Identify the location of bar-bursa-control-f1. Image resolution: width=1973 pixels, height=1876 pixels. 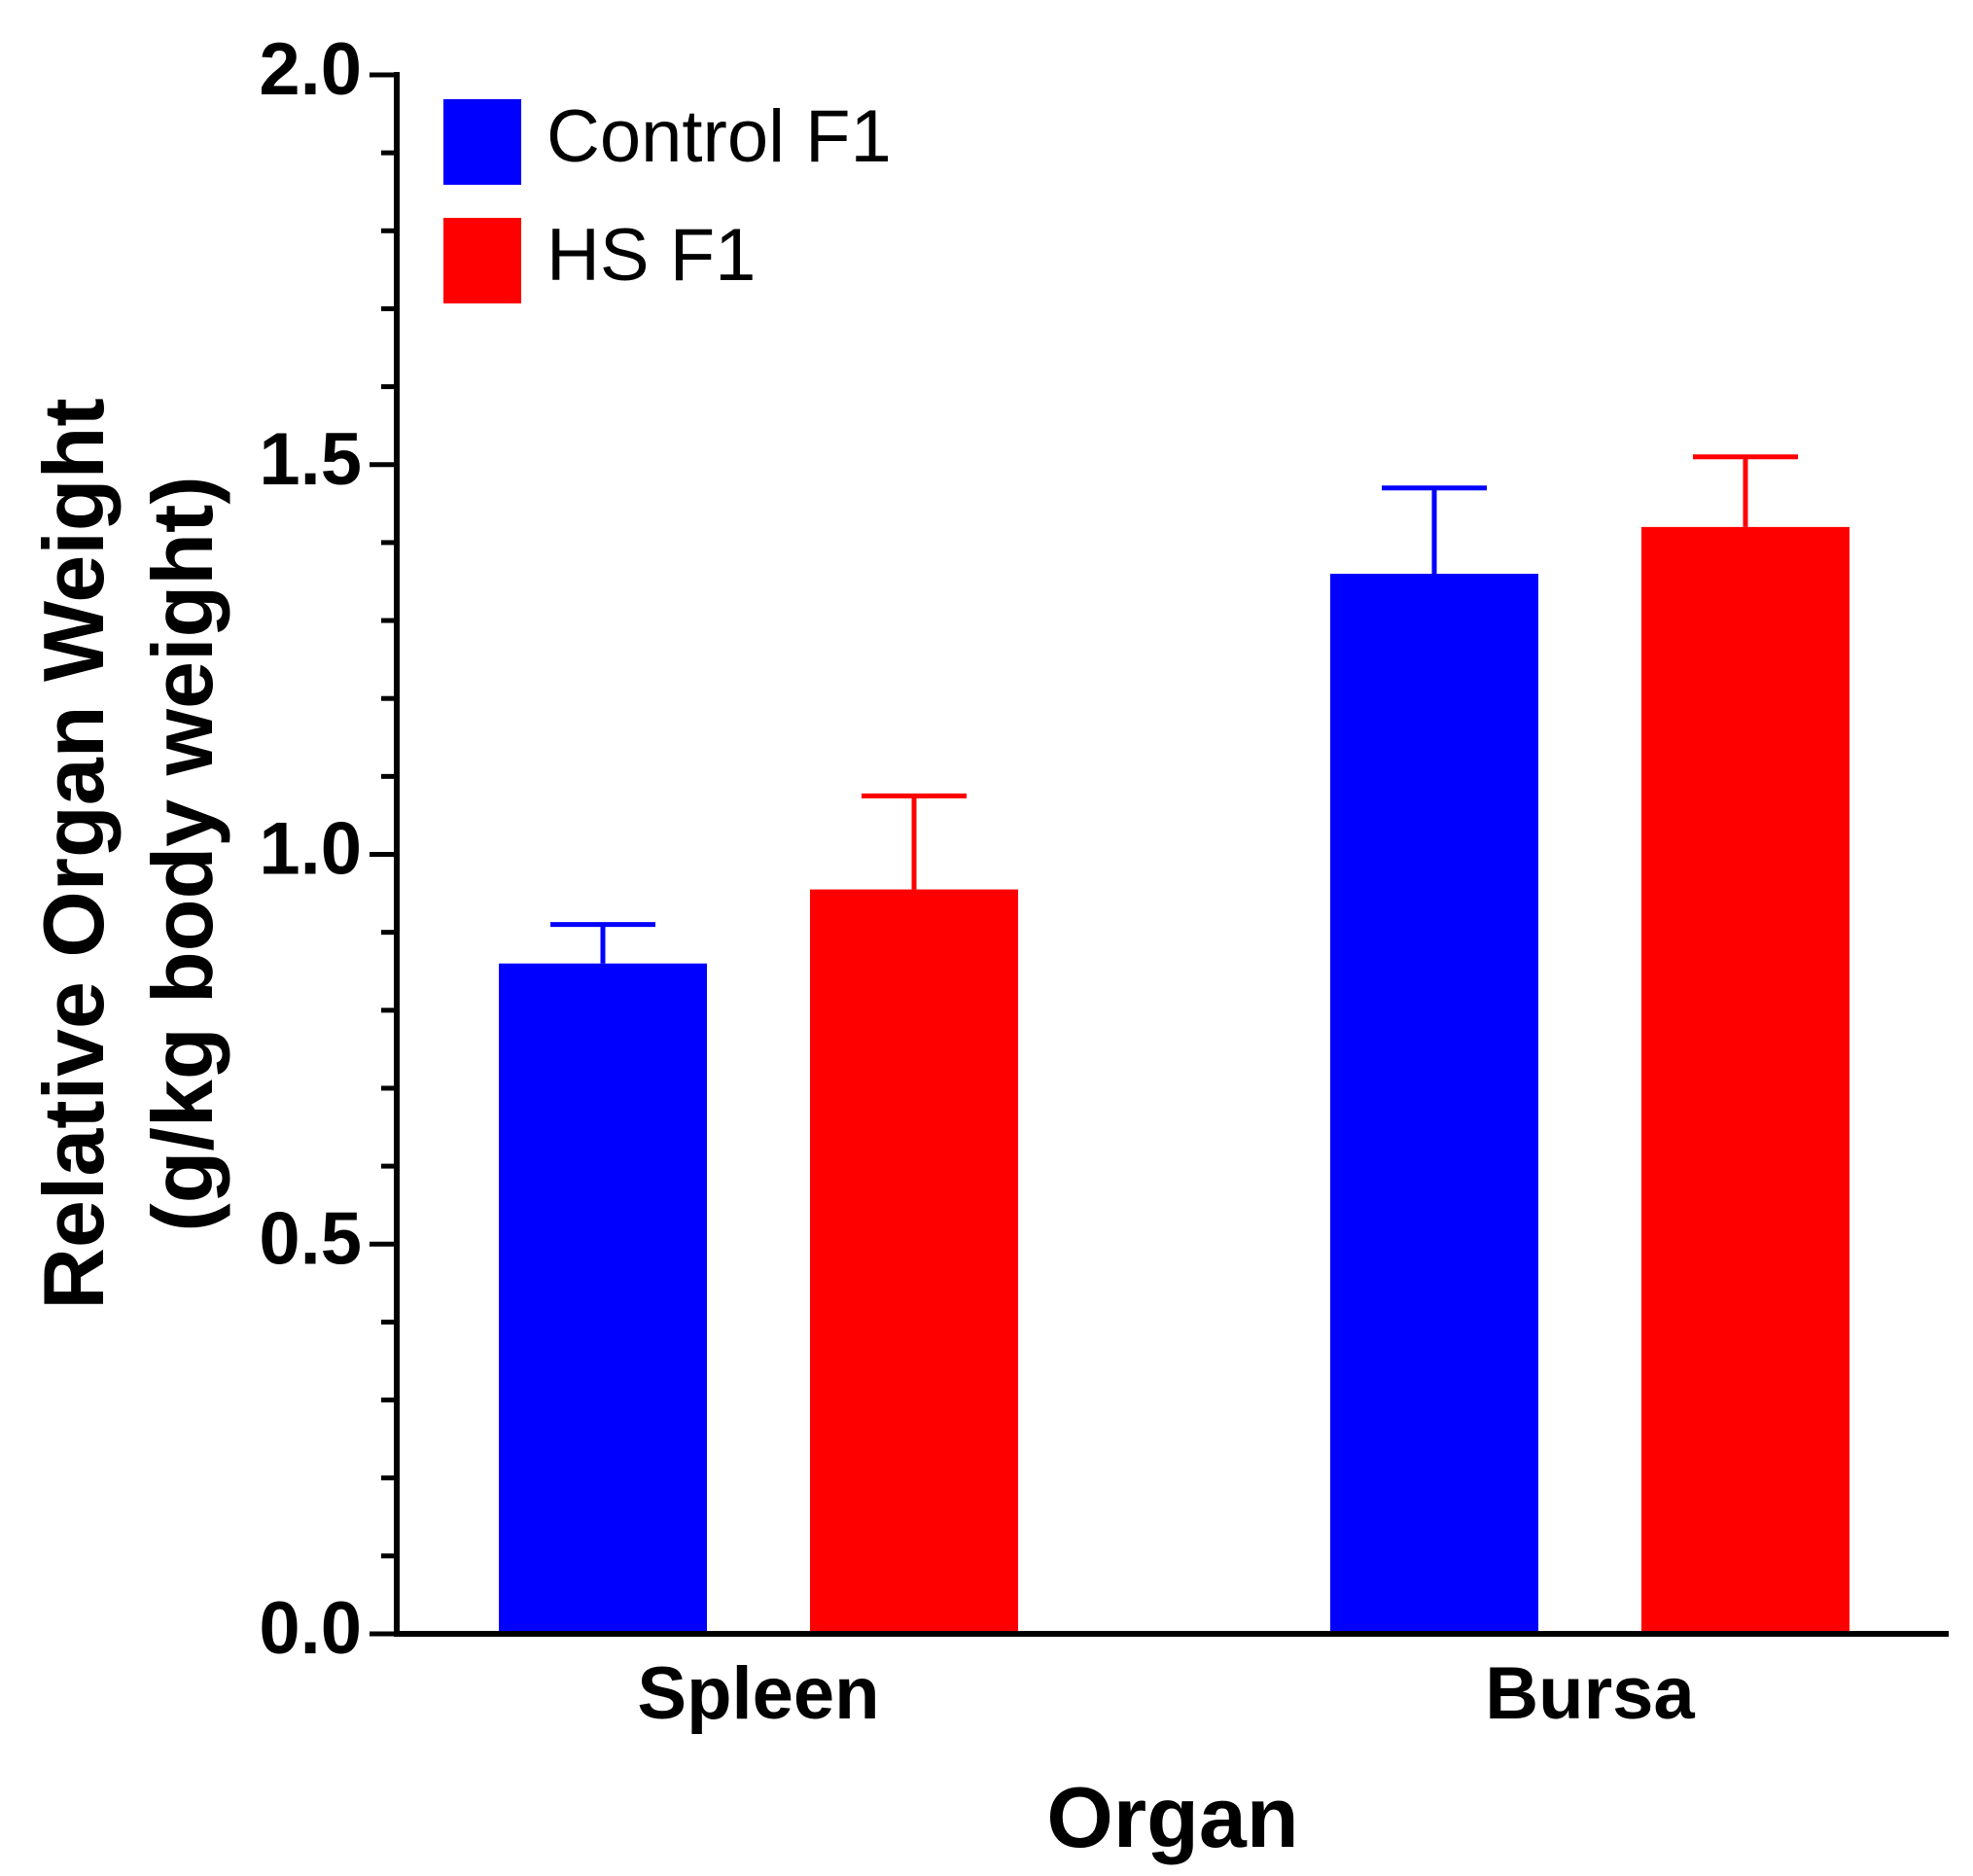
(1434, 1104).